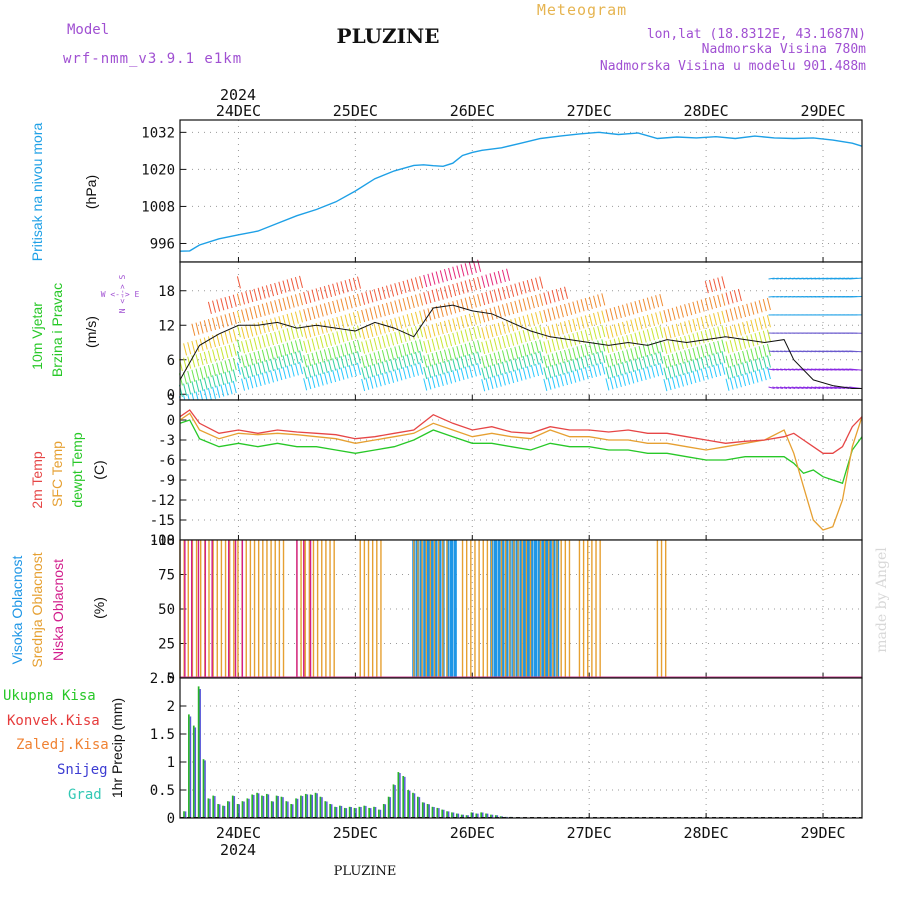 This screenshot has width=900, height=900. I want to click on temp-ytick-label: -9, so click(166, 481).